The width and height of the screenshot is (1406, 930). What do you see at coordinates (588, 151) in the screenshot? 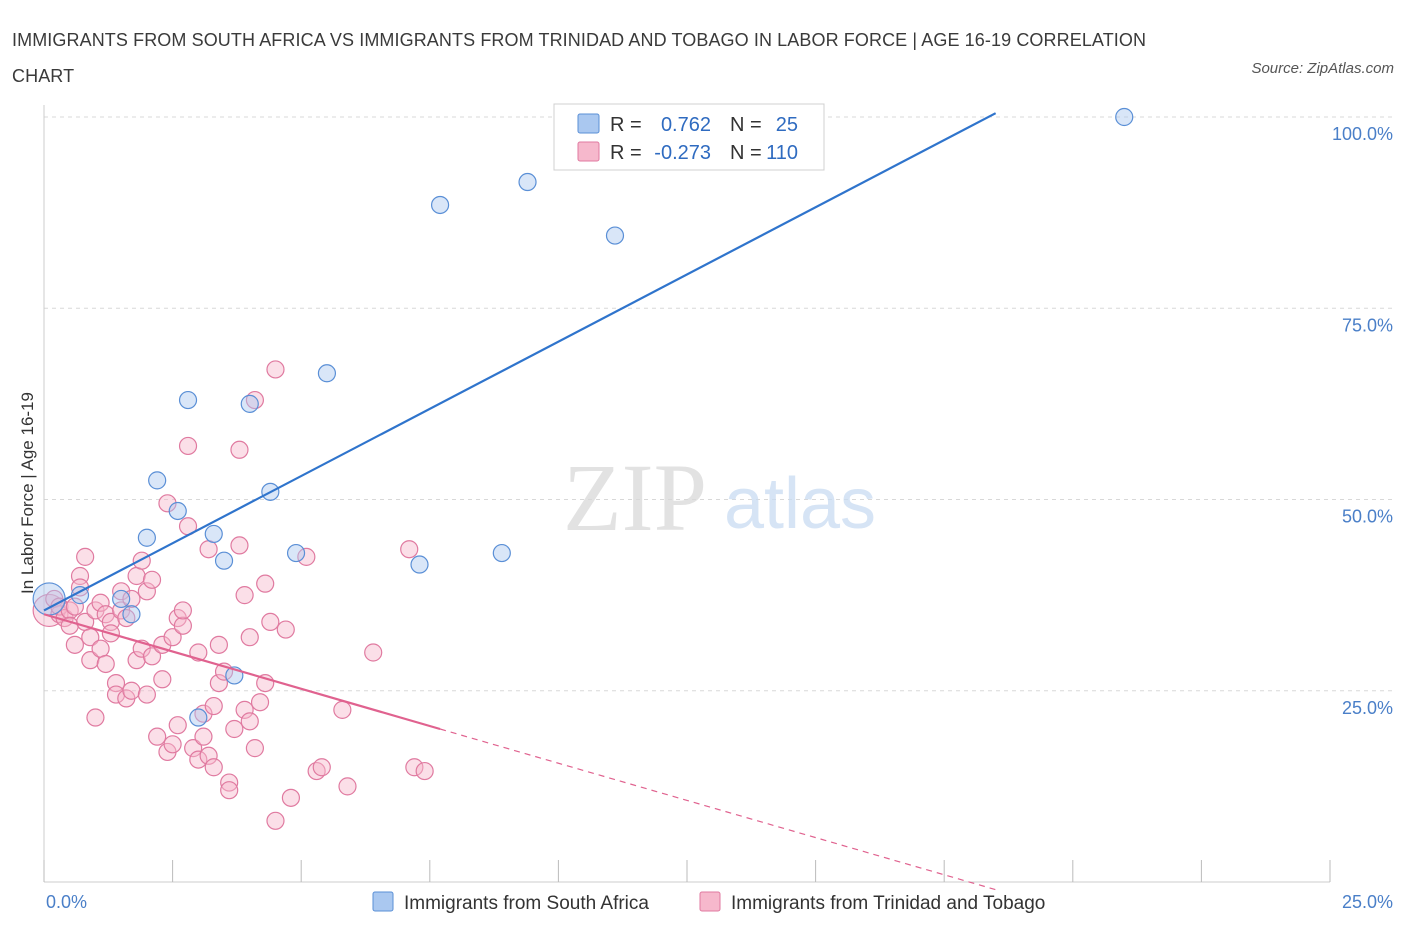
I see `legend-swatch-pink` at bounding box center [588, 151].